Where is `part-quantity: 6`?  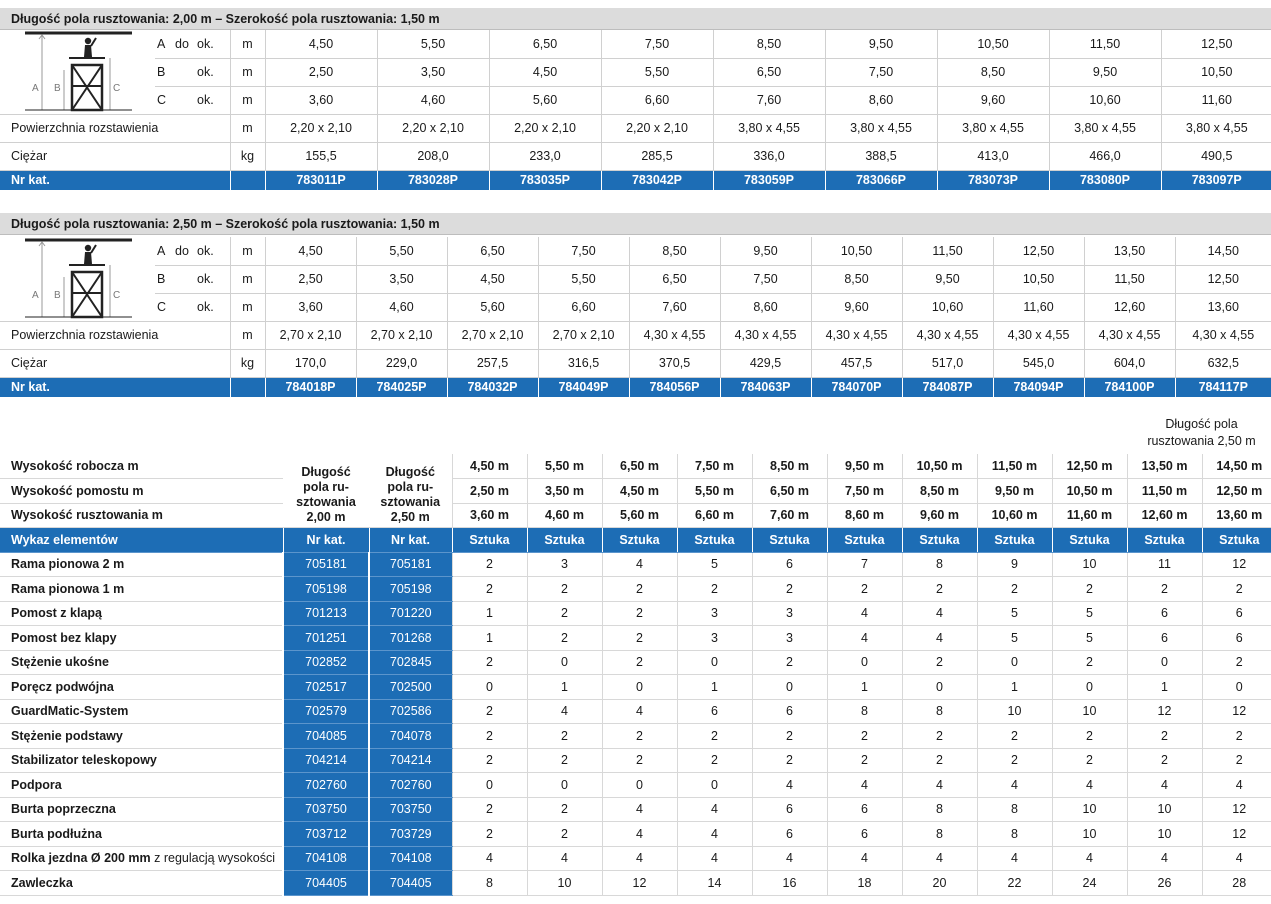 part-quantity: 6 is located at coordinates (864, 834).